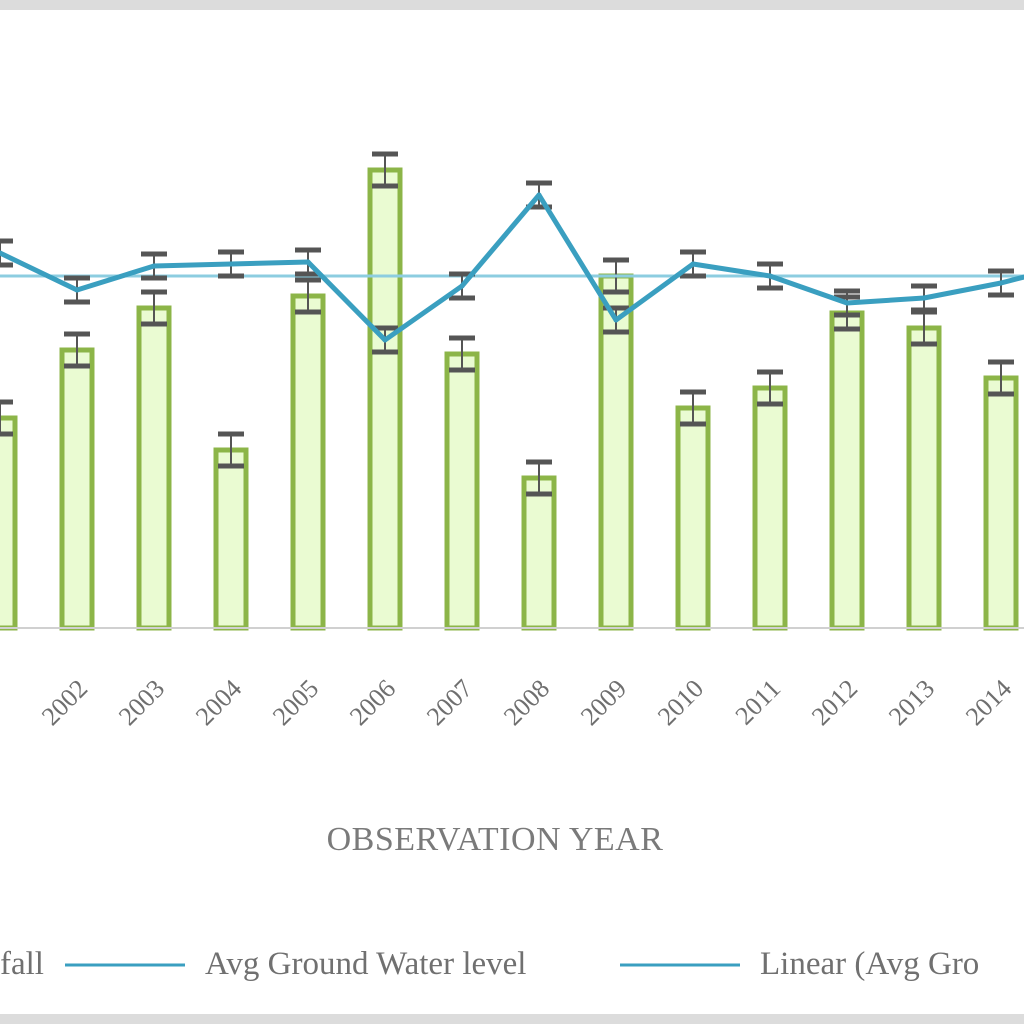  I want to click on bar-error-2004, so click(231, 450).